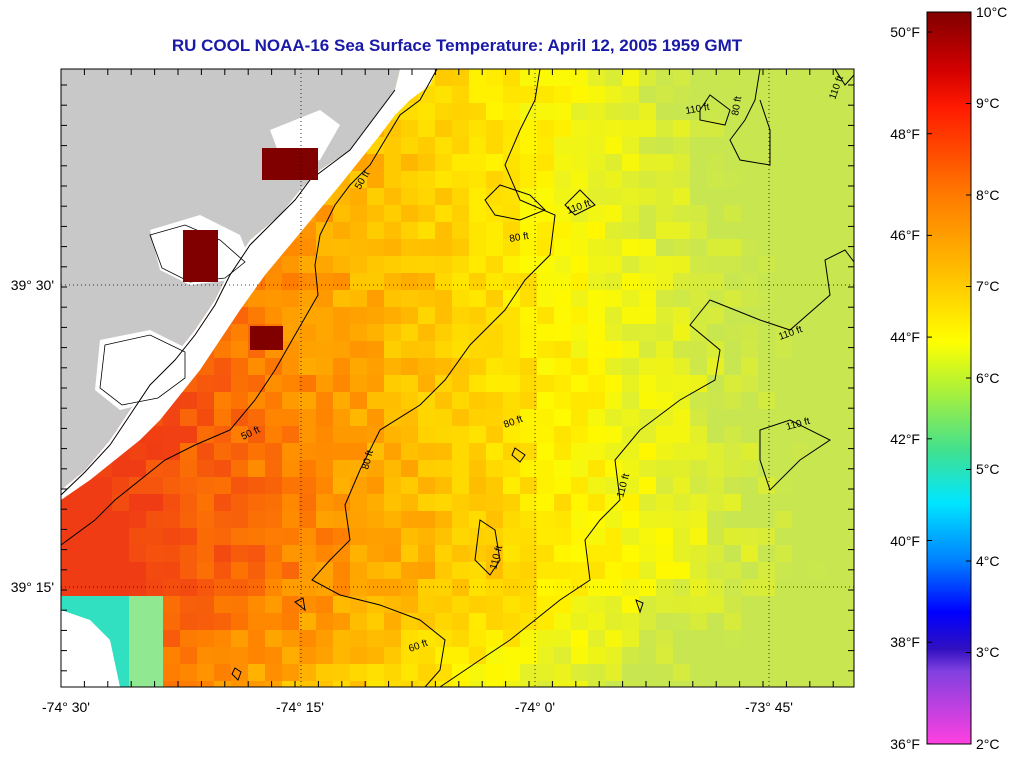  I want to click on y-tick-label: 39° 15', so click(32, 587).